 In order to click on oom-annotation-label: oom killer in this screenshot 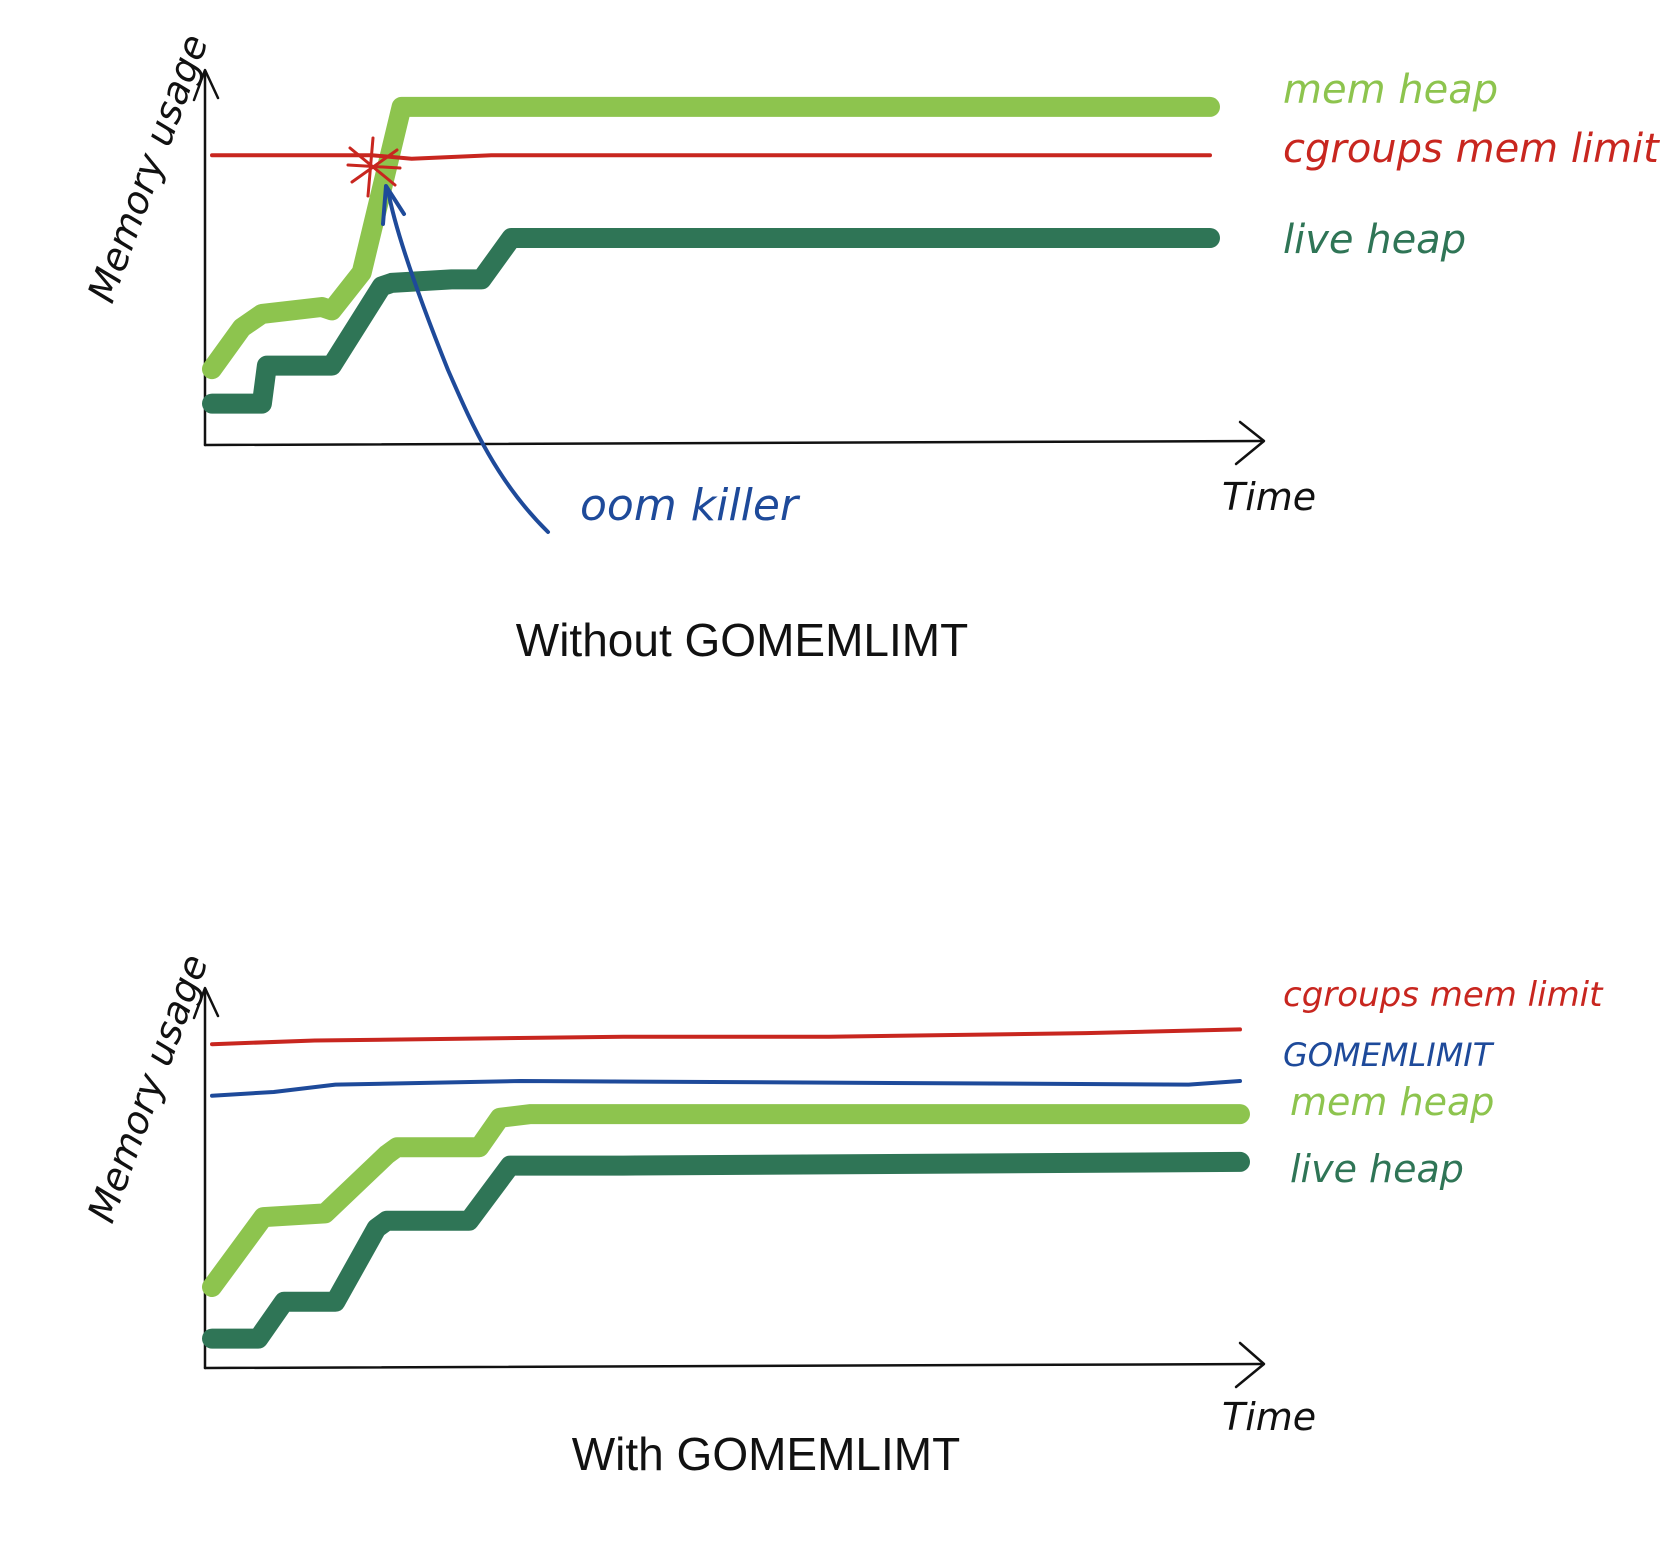, I will do `click(690, 505)`.